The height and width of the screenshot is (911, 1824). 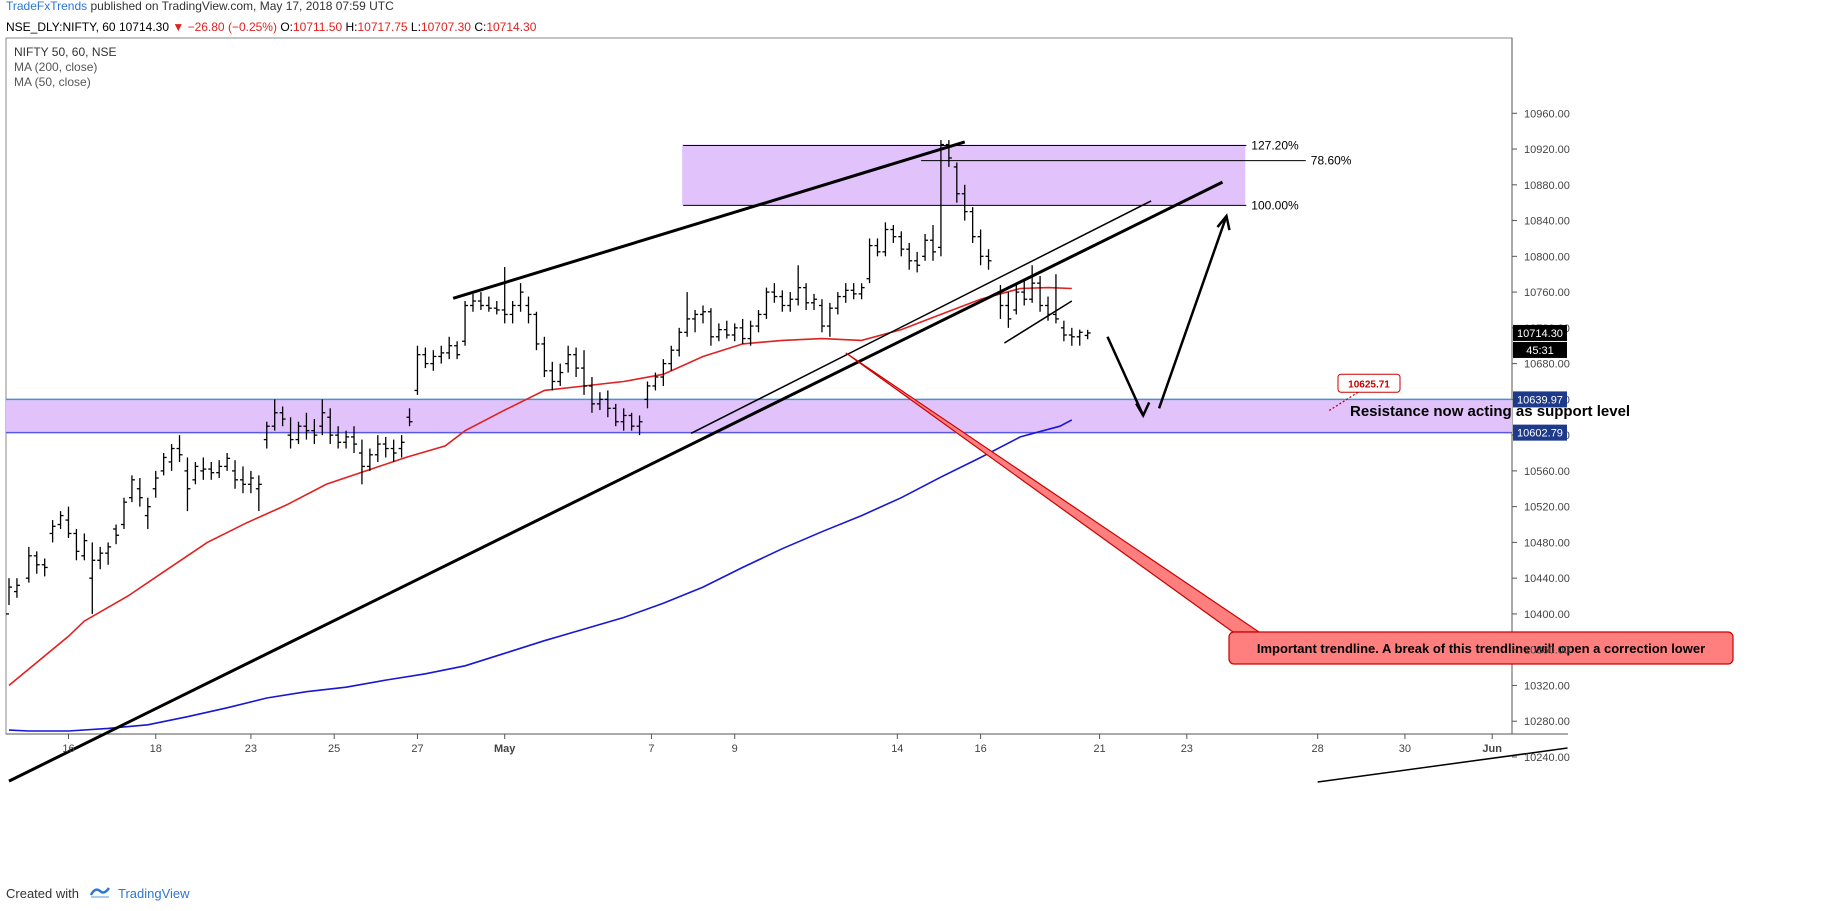 I want to click on x-tick-label: 30, so click(x=1405, y=749).